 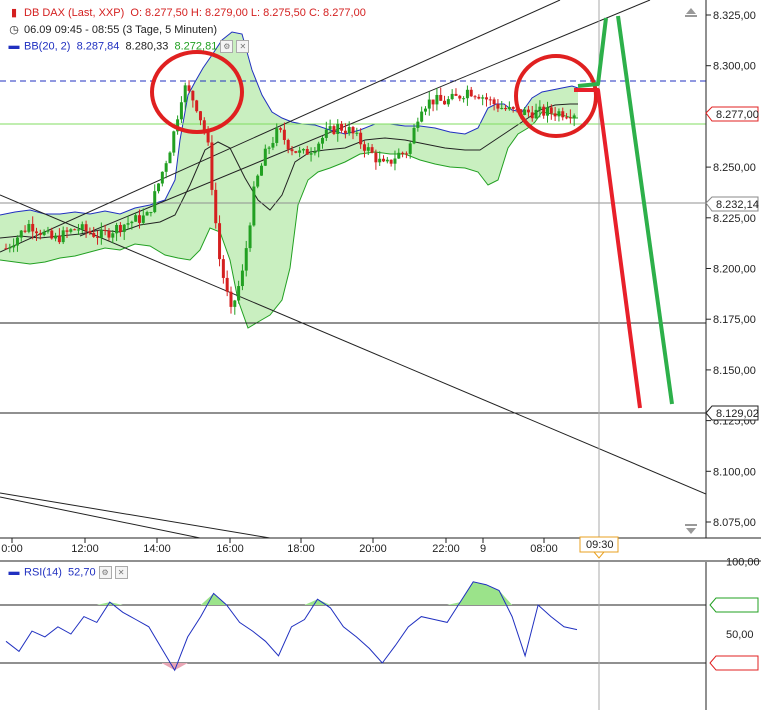 I want to click on y-tick-label: 8.100,00, so click(x=734, y=472).